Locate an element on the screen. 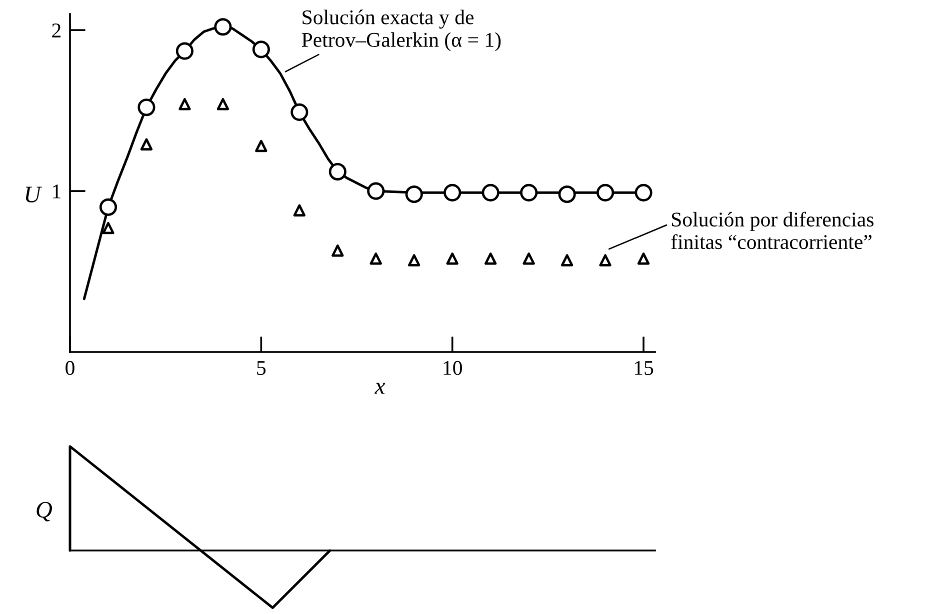 The width and height of the screenshot is (945, 614). annotation: Solución por diferencias finitas “contracorriente” is located at coordinates (772, 231).